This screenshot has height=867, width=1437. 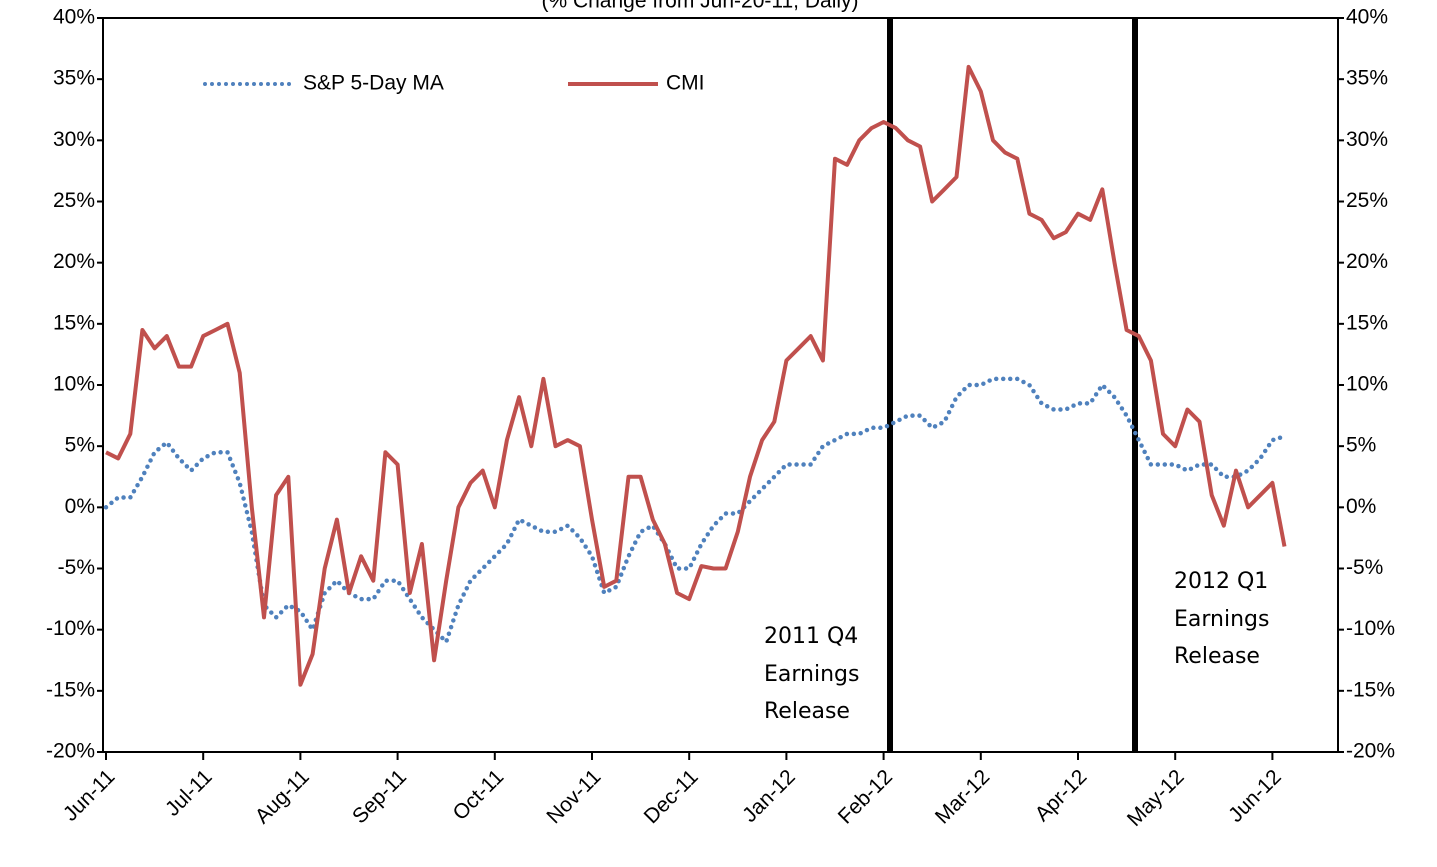 I want to click on y2-tick-label: 25%, so click(x=1367, y=200).